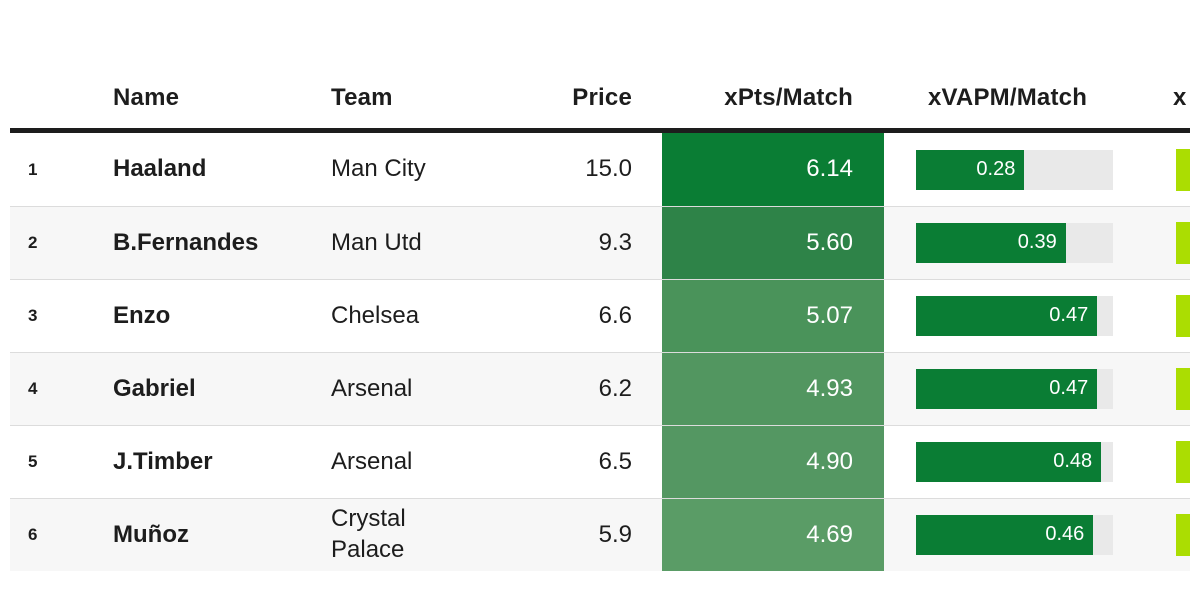  What do you see at coordinates (991, 243) in the screenshot?
I see `xvapm-bar-fill: 0.39` at bounding box center [991, 243].